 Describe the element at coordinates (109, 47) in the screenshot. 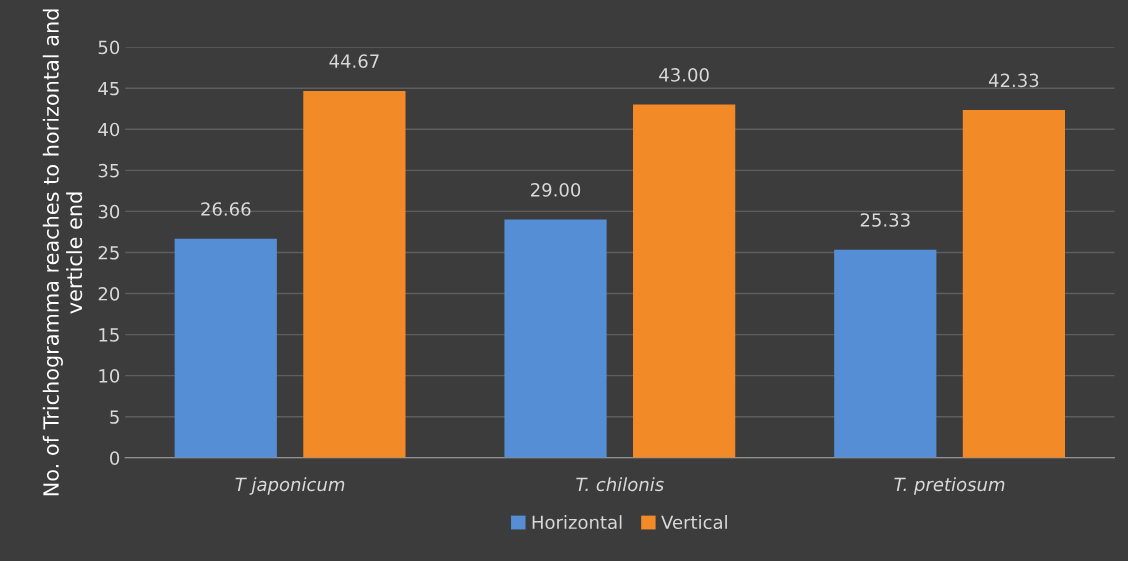

I see `y-tick-label: 50` at that location.